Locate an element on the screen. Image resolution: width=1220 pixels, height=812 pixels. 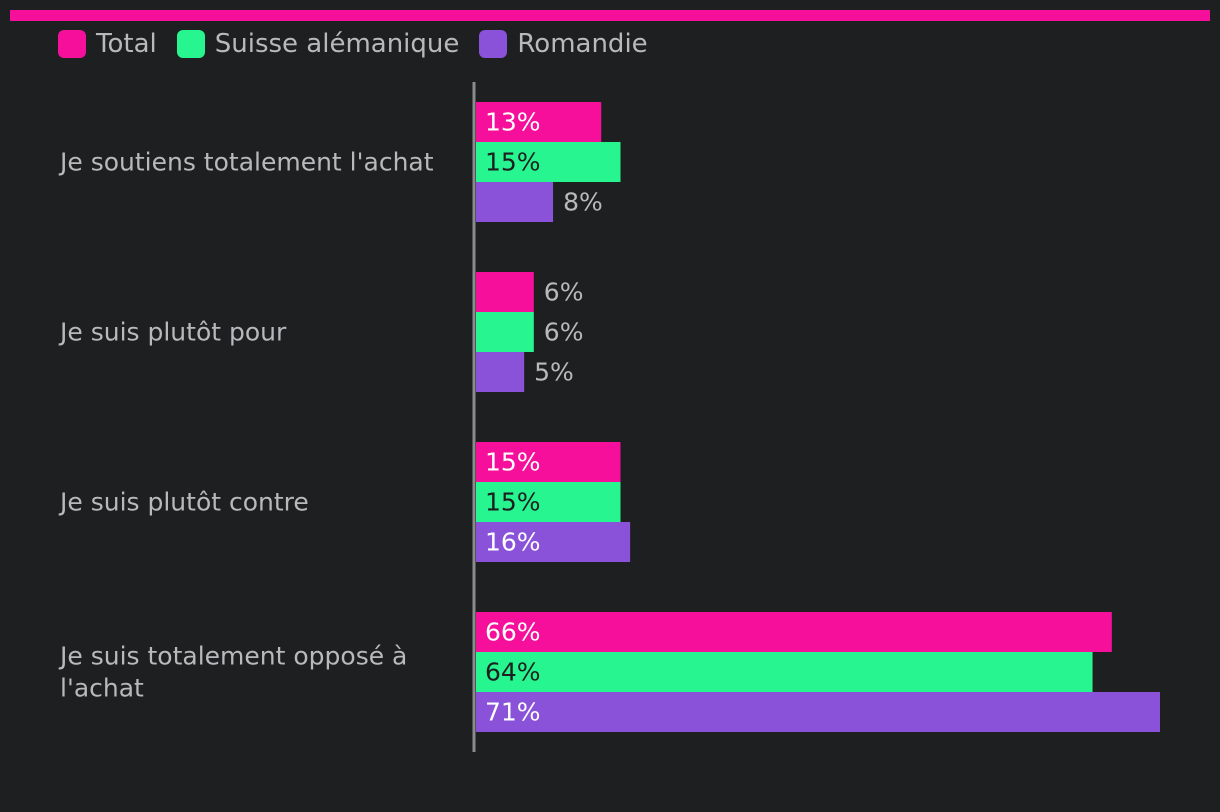
legend-item-total: Total is located at coordinates (107, 44).